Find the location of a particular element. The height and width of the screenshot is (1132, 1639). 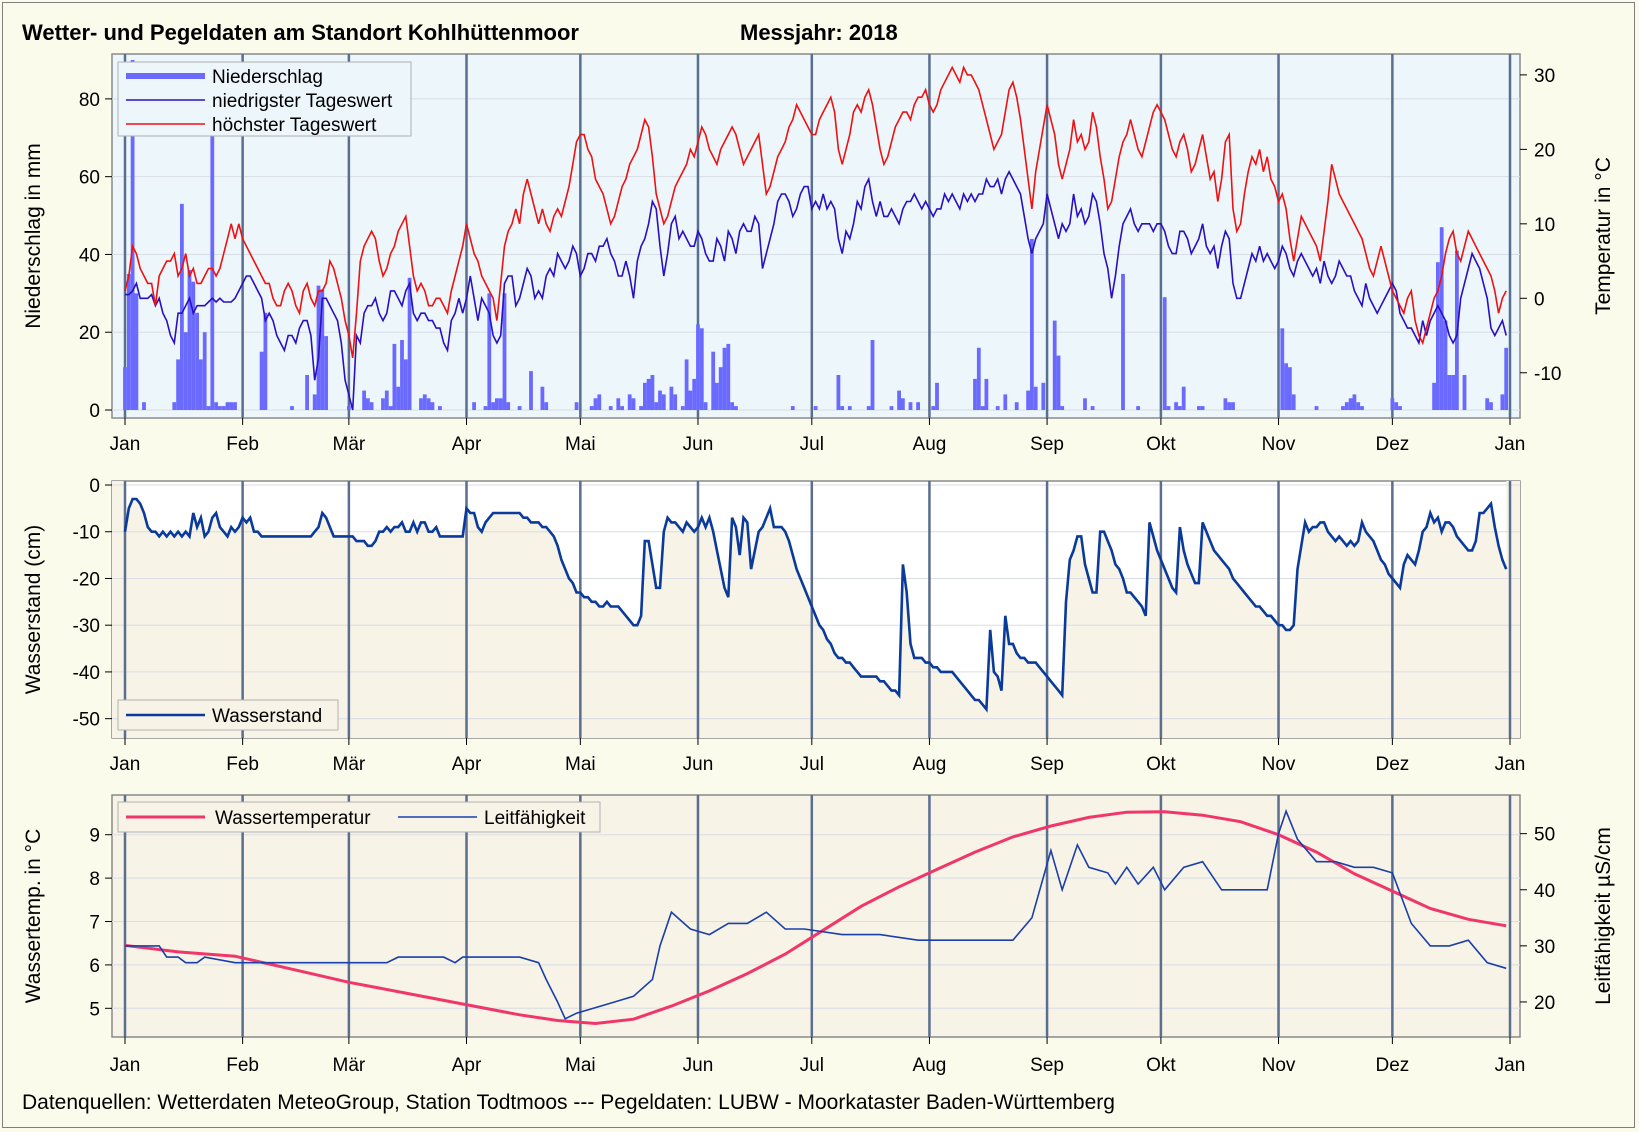

y-tick-label: 60 is located at coordinates (89, 178).